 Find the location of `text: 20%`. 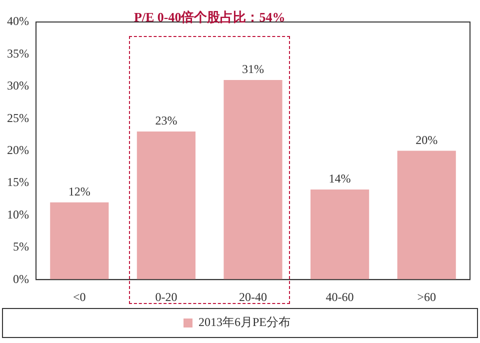

text: 20% is located at coordinates (427, 139).